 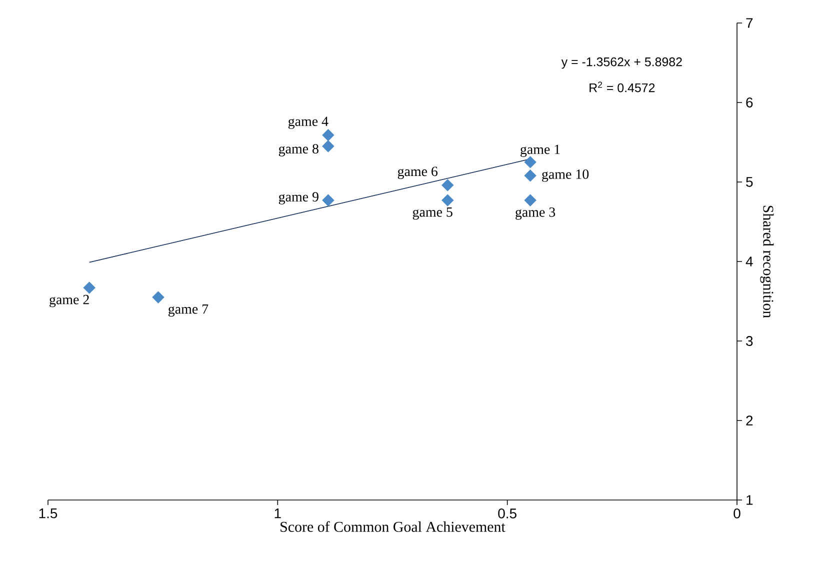 I want to click on y-axis-title: Shared recognition, so click(x=767, y=262).